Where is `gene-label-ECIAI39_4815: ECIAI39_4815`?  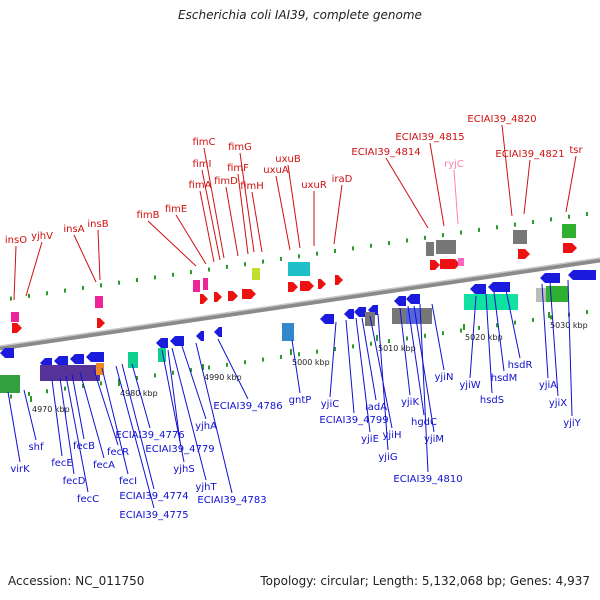
gene-label-ECIAI39_4815: ECIAI39_4815 is located at coordinates (429, 137).